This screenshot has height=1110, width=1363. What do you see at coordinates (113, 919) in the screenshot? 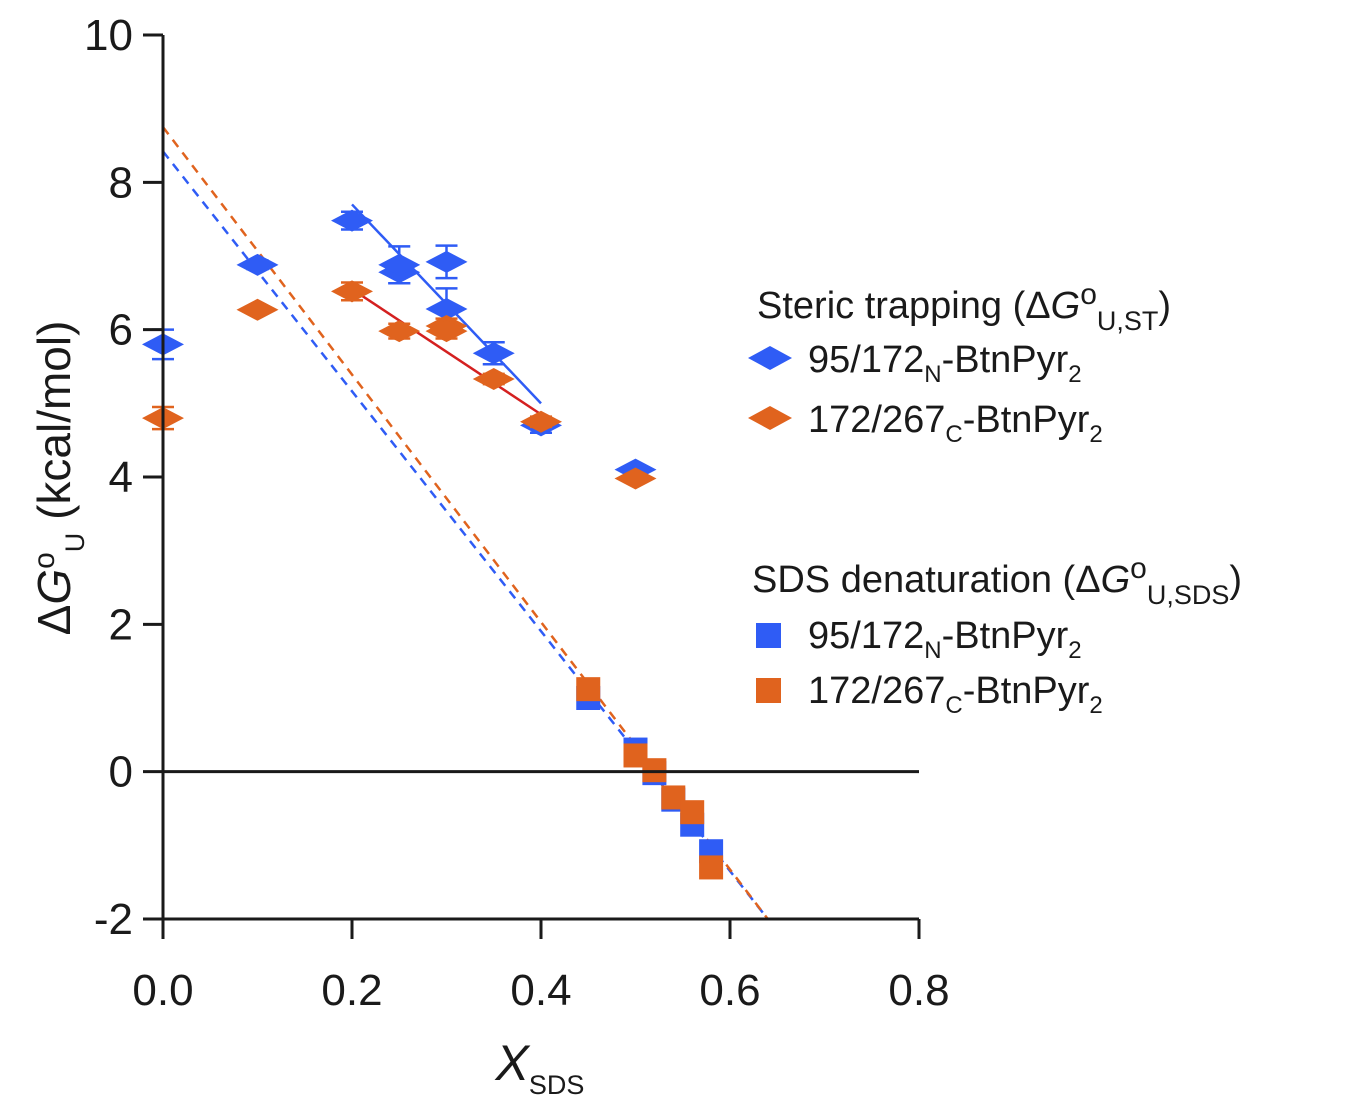
I see `y-tick-label: -2` at bounding box center [113, 919].